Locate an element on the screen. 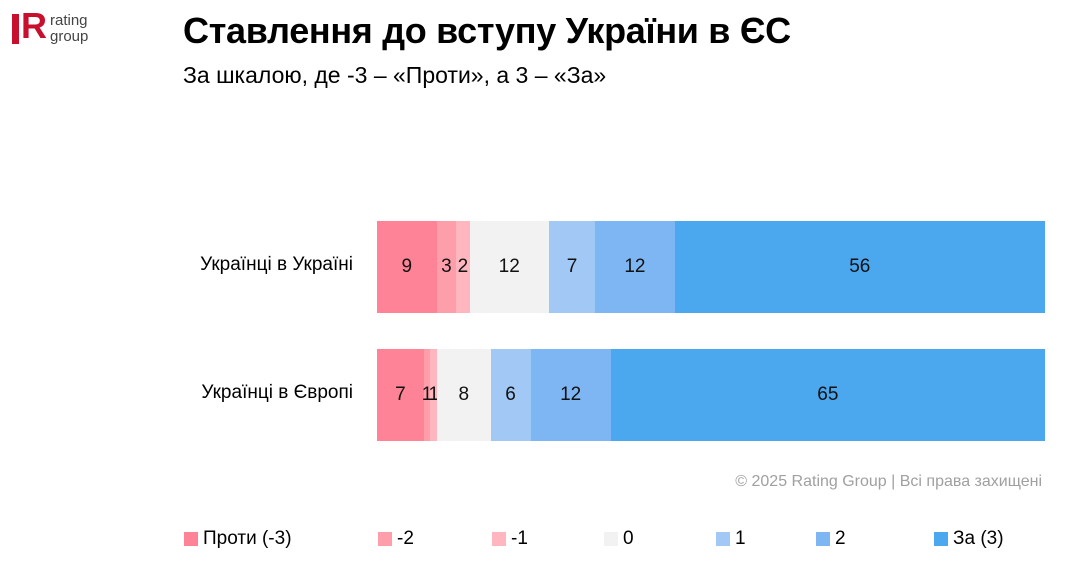 The image size is (1078, 582). legend-item: Проти (-3) is located at coordinates (238, 539).